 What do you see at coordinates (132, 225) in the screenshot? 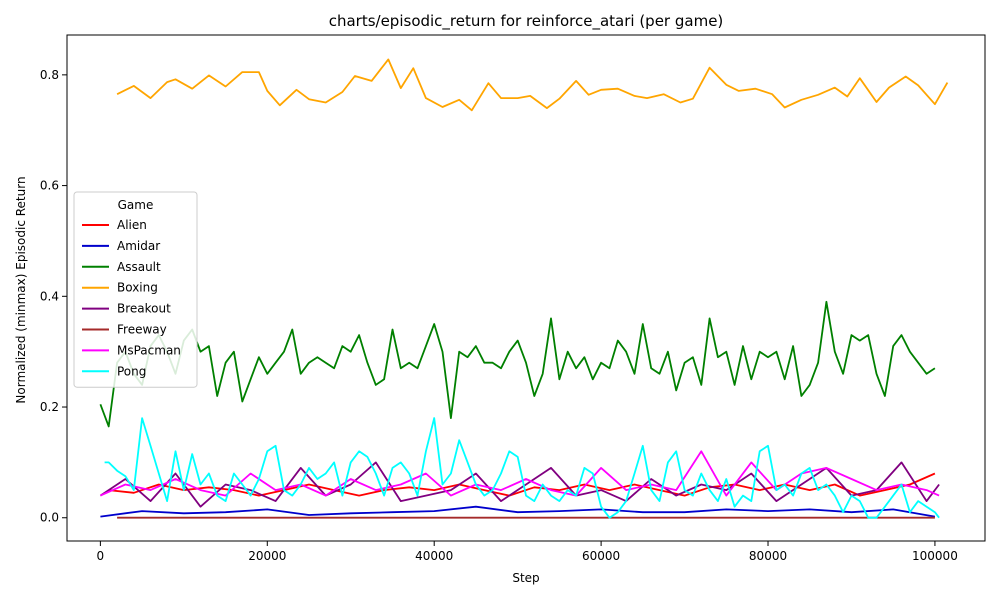
I see `legend-label-alien: Alien` at bounding box center [132, 225].